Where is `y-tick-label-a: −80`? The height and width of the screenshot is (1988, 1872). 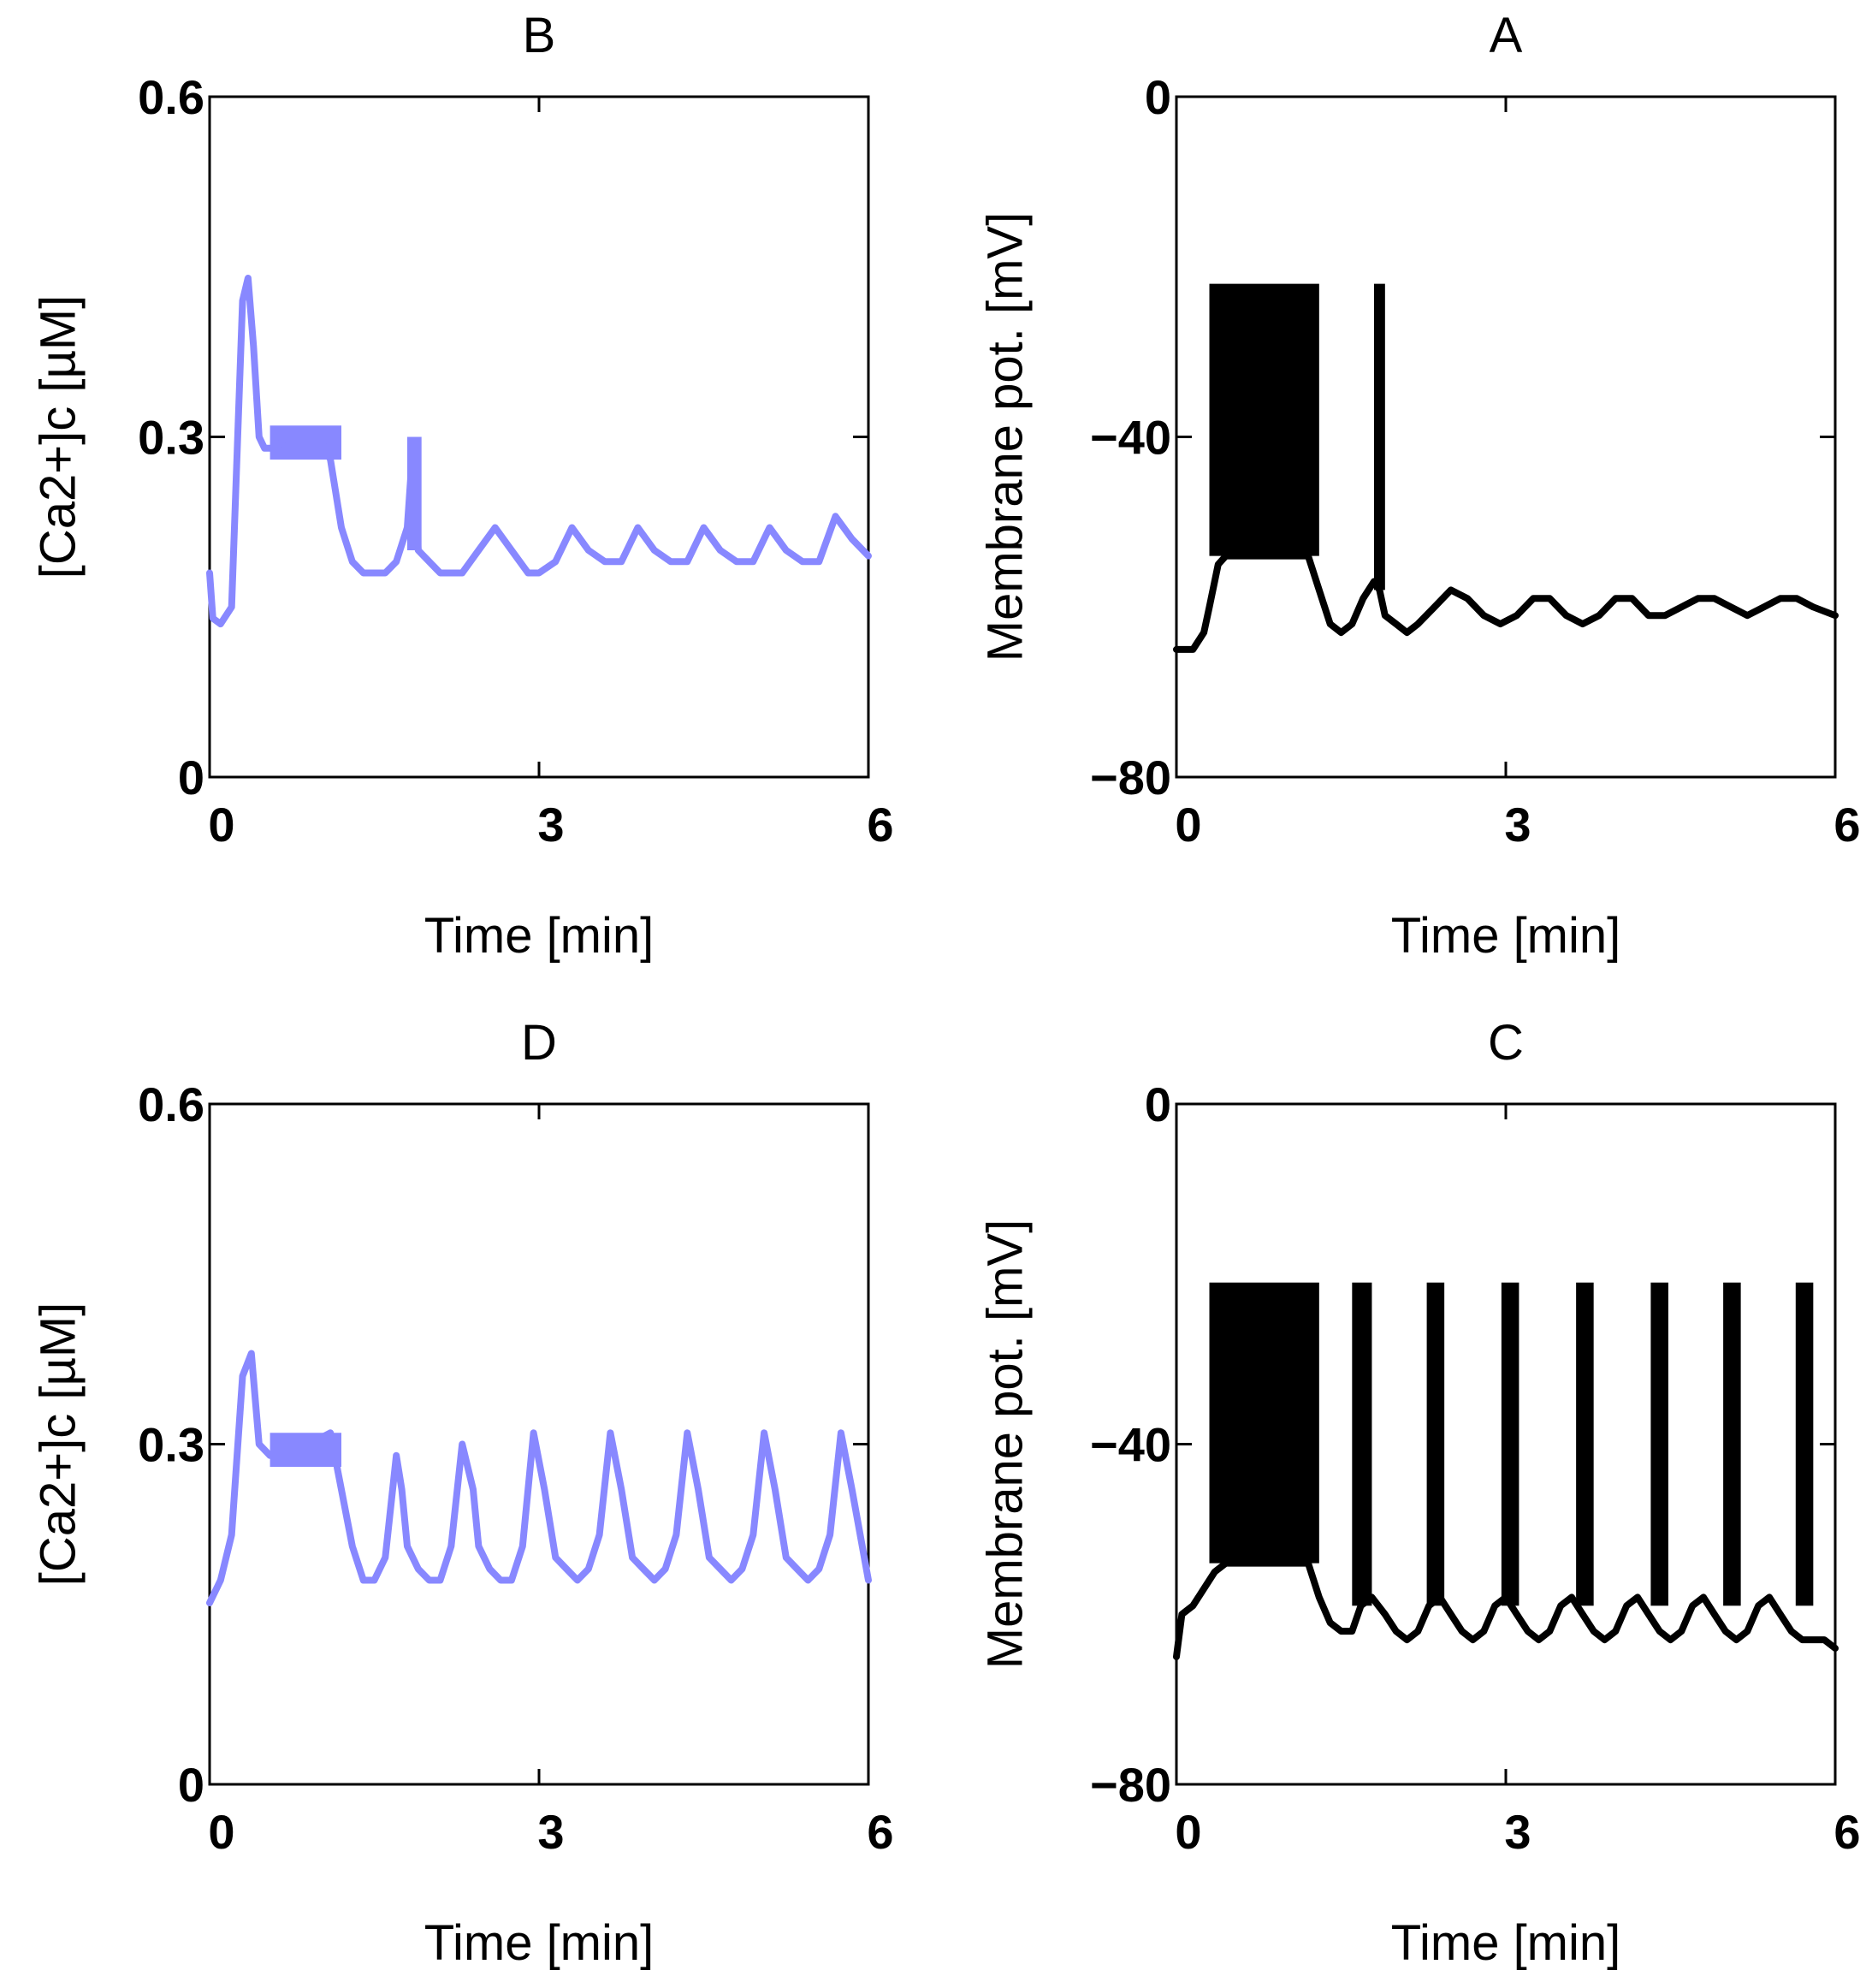 y-tick-label-a: −80 is located at coordinates (1130, 777).